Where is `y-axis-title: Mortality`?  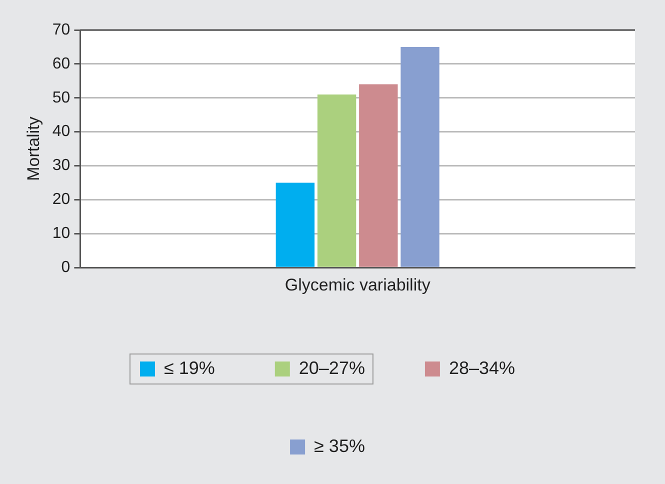 y-axis-title: Mortality is located at coordinates (33, 148).